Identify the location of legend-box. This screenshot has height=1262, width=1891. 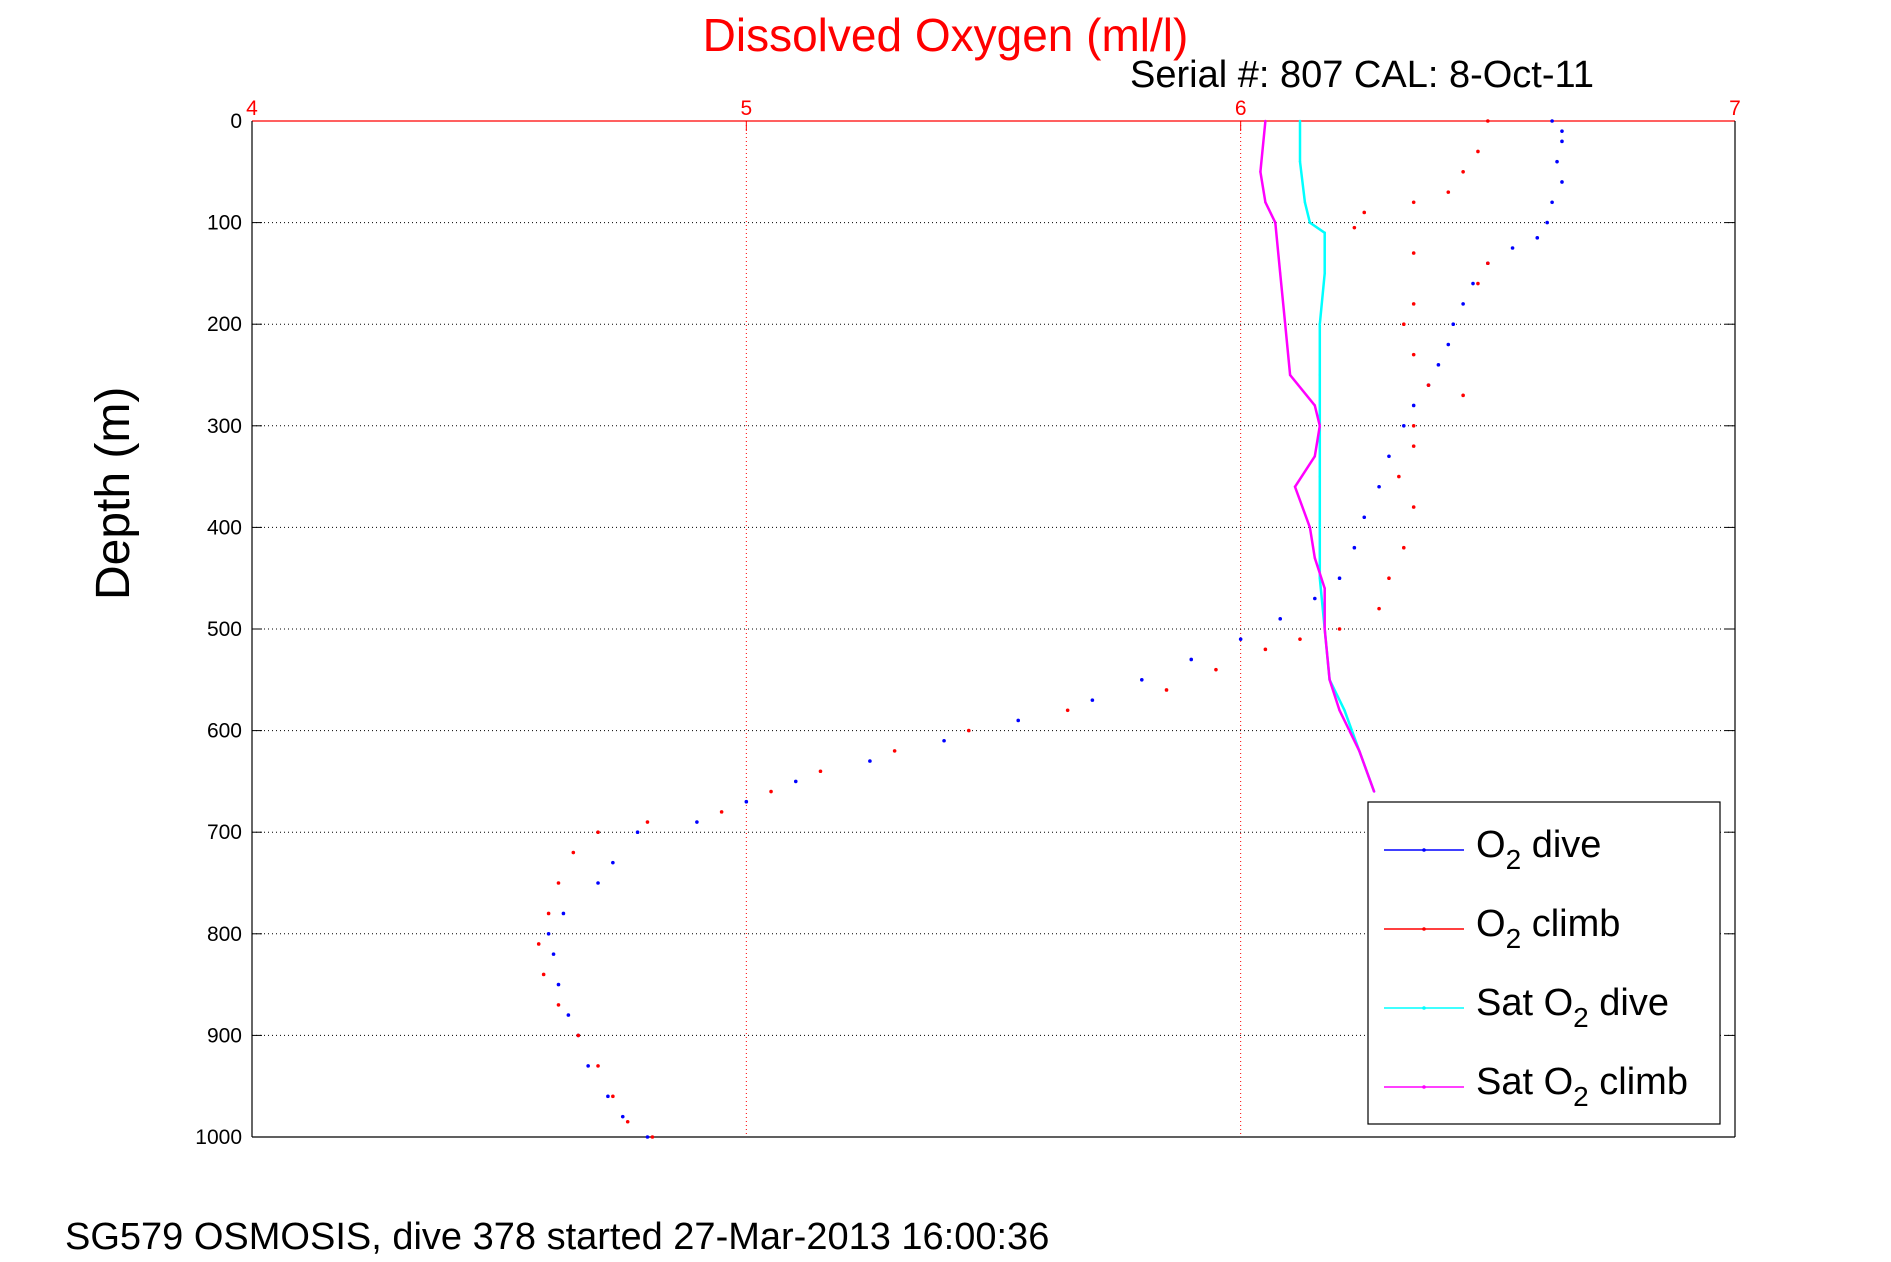
(1544, 963).